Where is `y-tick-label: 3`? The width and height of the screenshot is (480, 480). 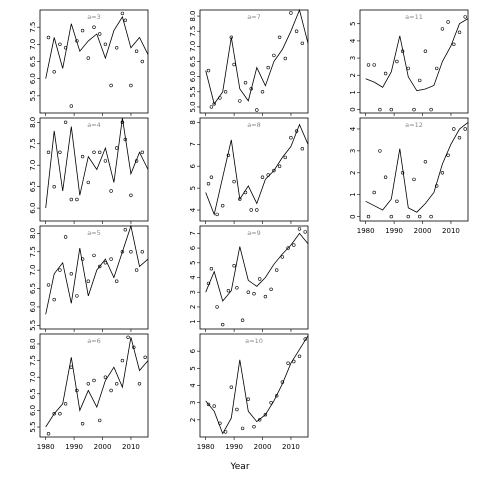 y-tick-label: 3 is located at coordinates (193, 292).